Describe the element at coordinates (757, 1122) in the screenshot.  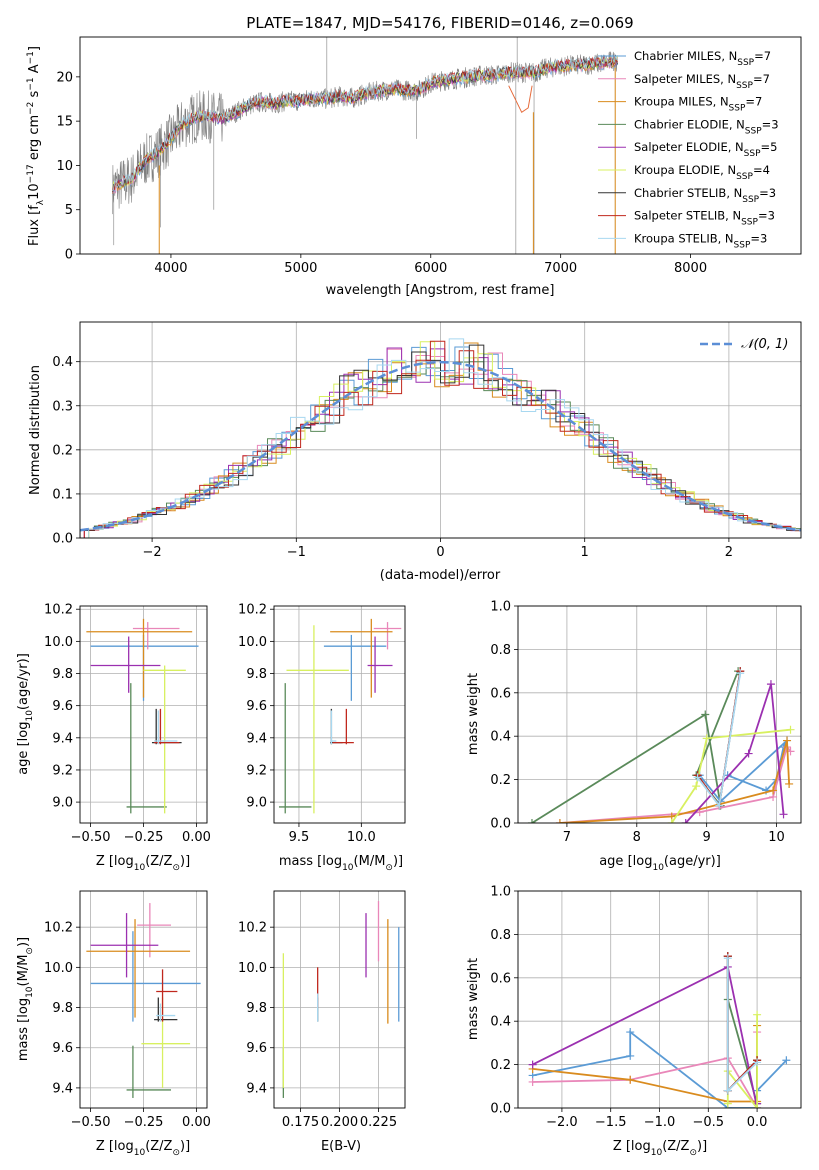
I see `x-tick-label: 0.0` at that location.